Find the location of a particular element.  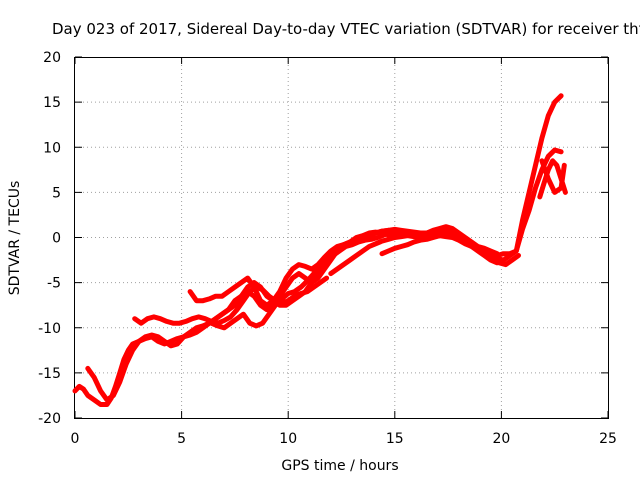

y-tick-label: -20 is located at coordinates (49, 419).